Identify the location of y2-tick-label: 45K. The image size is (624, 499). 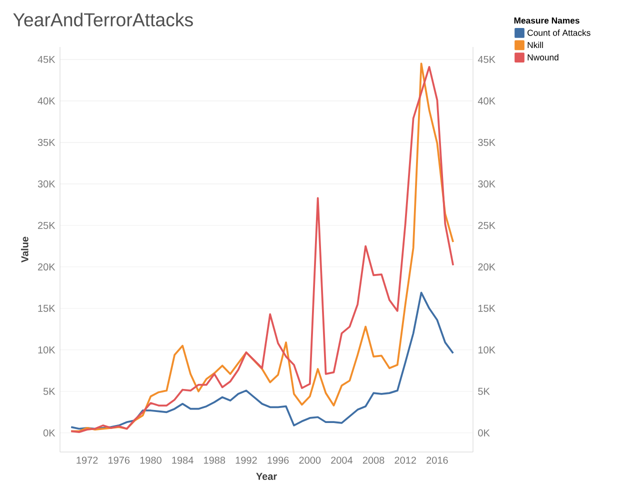
(487, 59).